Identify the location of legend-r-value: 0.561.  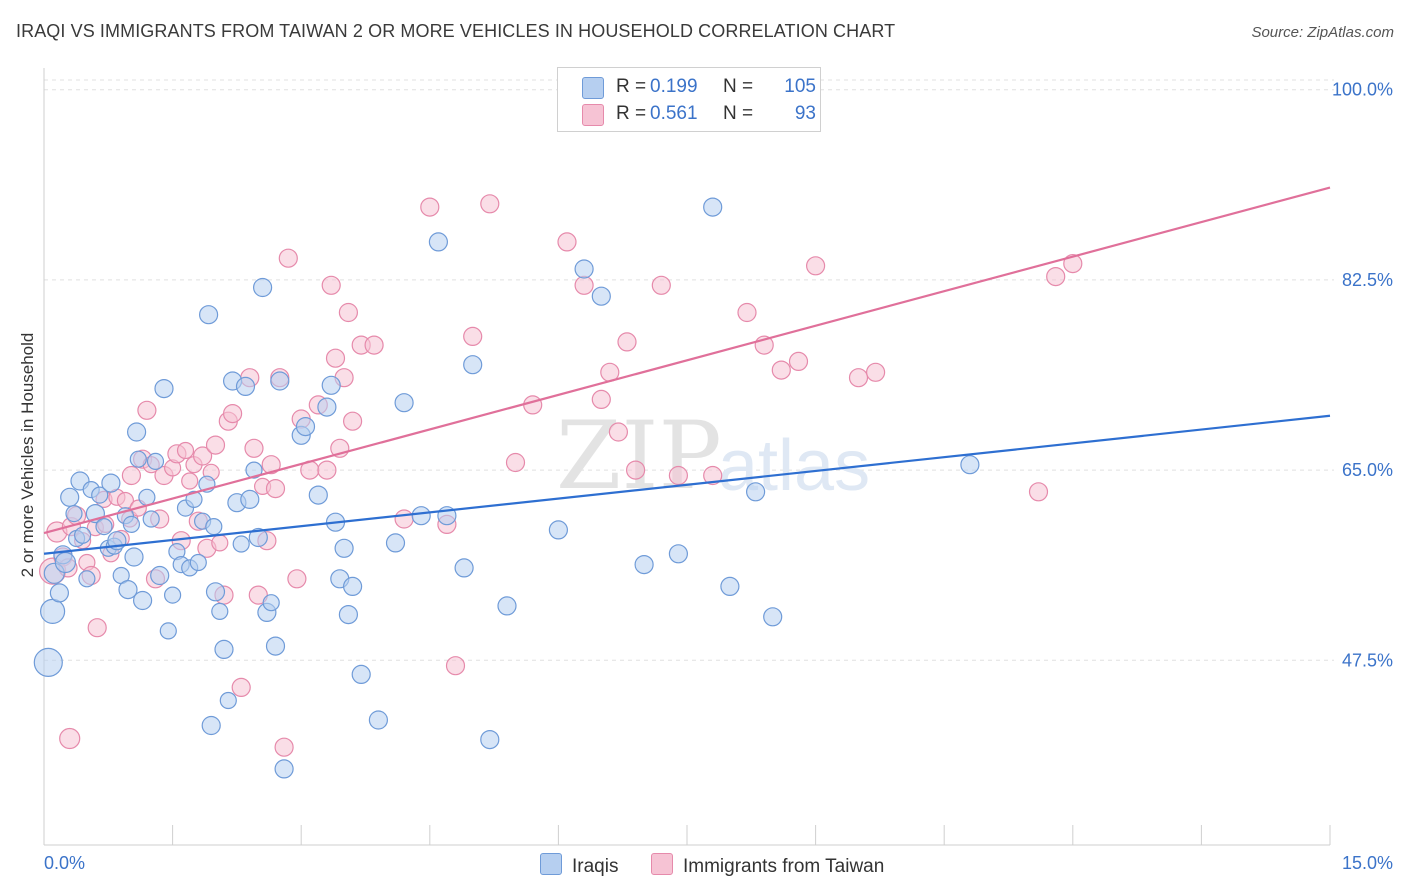
(674, 113).